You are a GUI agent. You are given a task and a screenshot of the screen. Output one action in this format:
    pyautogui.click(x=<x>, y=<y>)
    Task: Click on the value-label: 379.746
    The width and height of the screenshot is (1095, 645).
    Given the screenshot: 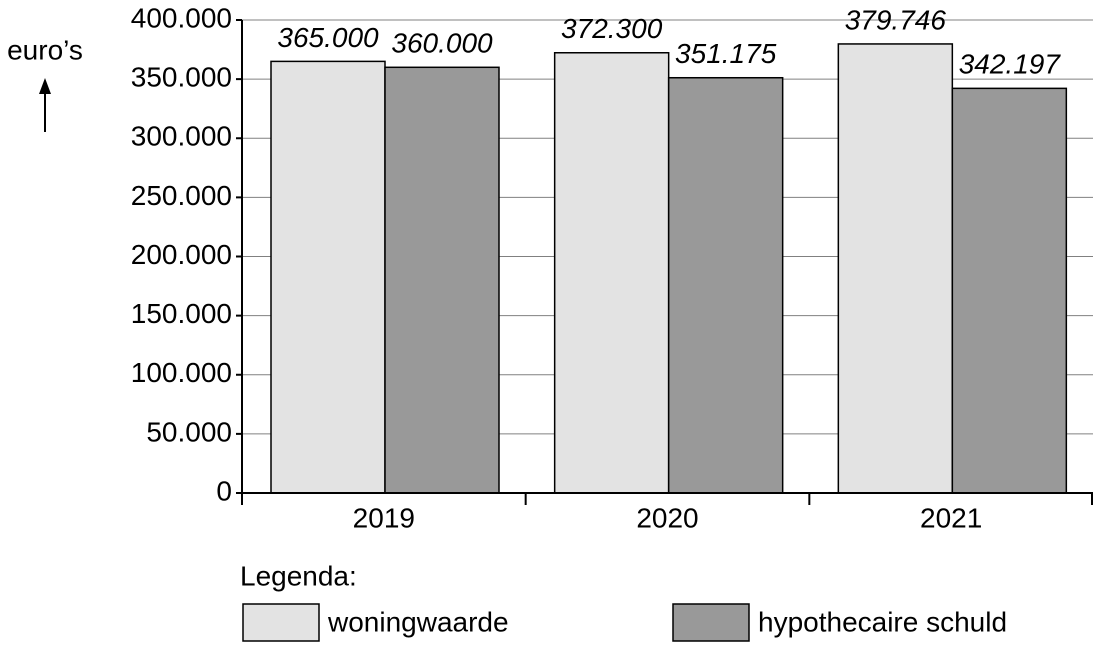 What is the action you would take?
    pyautogui.click(x=896, y=19)
    